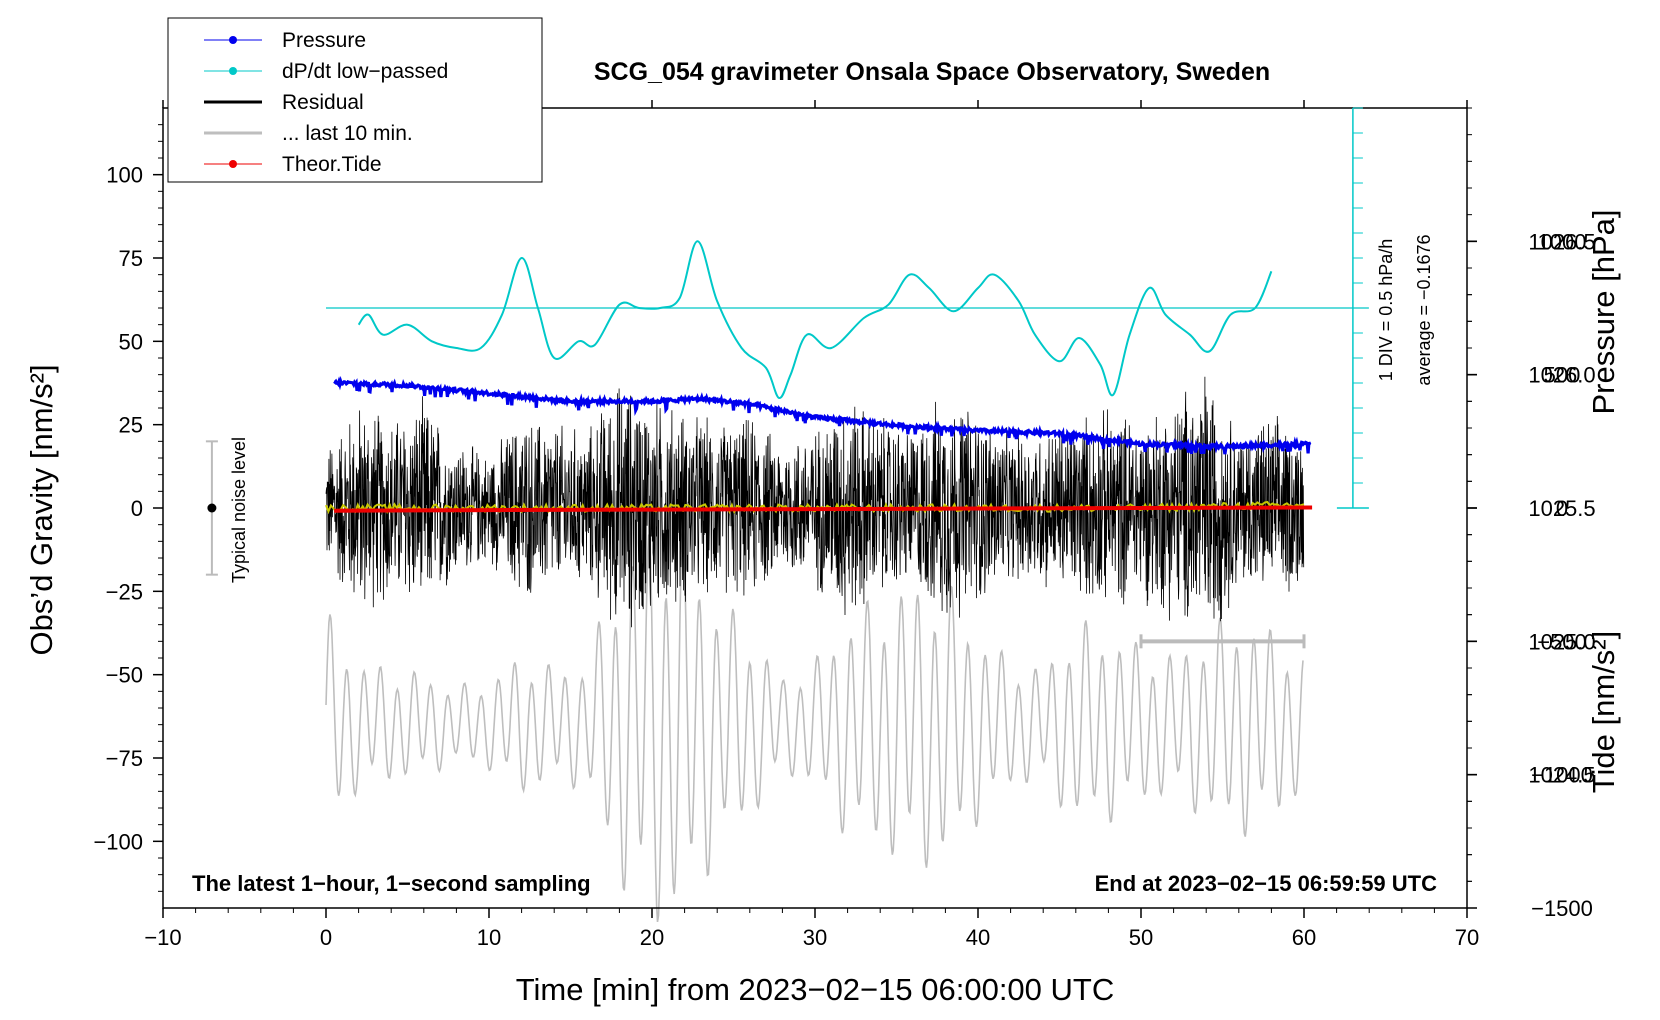 This screenshot has height=1020, width=1660. I want to click on legend-box, so click(355, 100).